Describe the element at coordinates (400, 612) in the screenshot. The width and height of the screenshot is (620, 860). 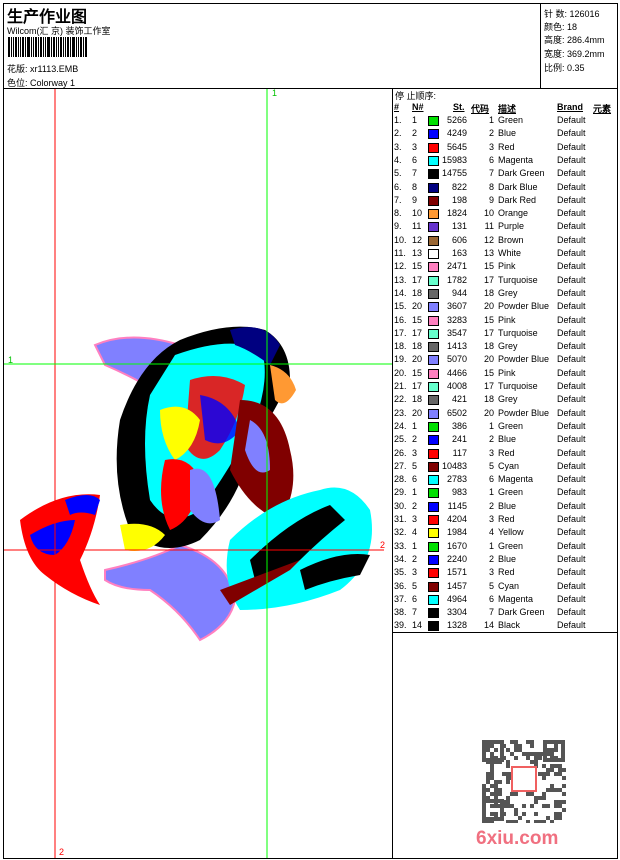
I see `seq: 38.` at that location.